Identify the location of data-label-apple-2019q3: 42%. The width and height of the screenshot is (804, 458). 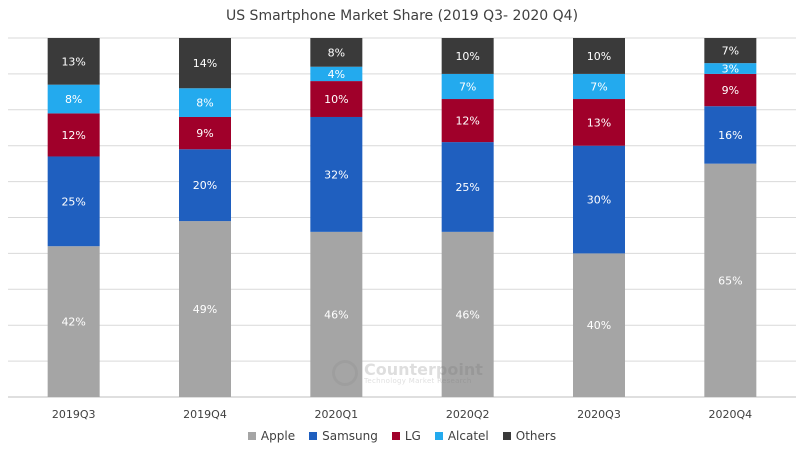
(73, 322).